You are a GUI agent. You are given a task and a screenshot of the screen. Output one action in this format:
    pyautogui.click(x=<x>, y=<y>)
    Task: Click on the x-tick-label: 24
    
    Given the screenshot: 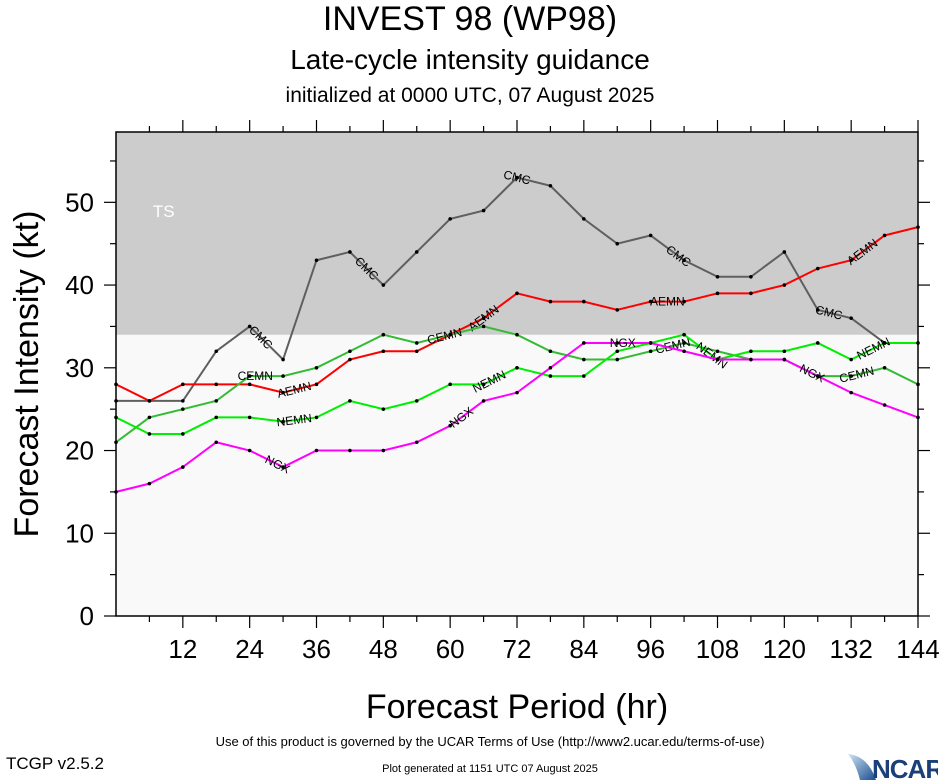 What is the action you would take?
    pyautogui.click(x=249, y=649)
    